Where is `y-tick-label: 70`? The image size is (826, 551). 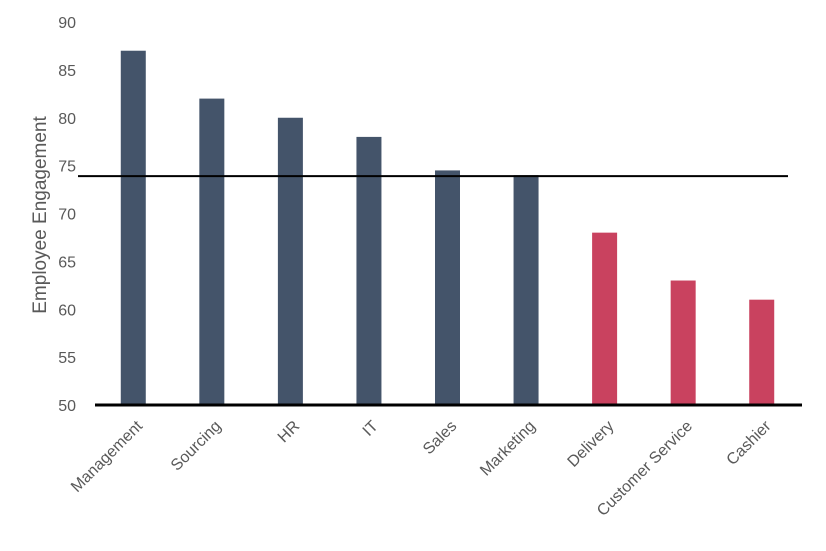 y-tick-label: 70 is located at coordinates (67, 215).